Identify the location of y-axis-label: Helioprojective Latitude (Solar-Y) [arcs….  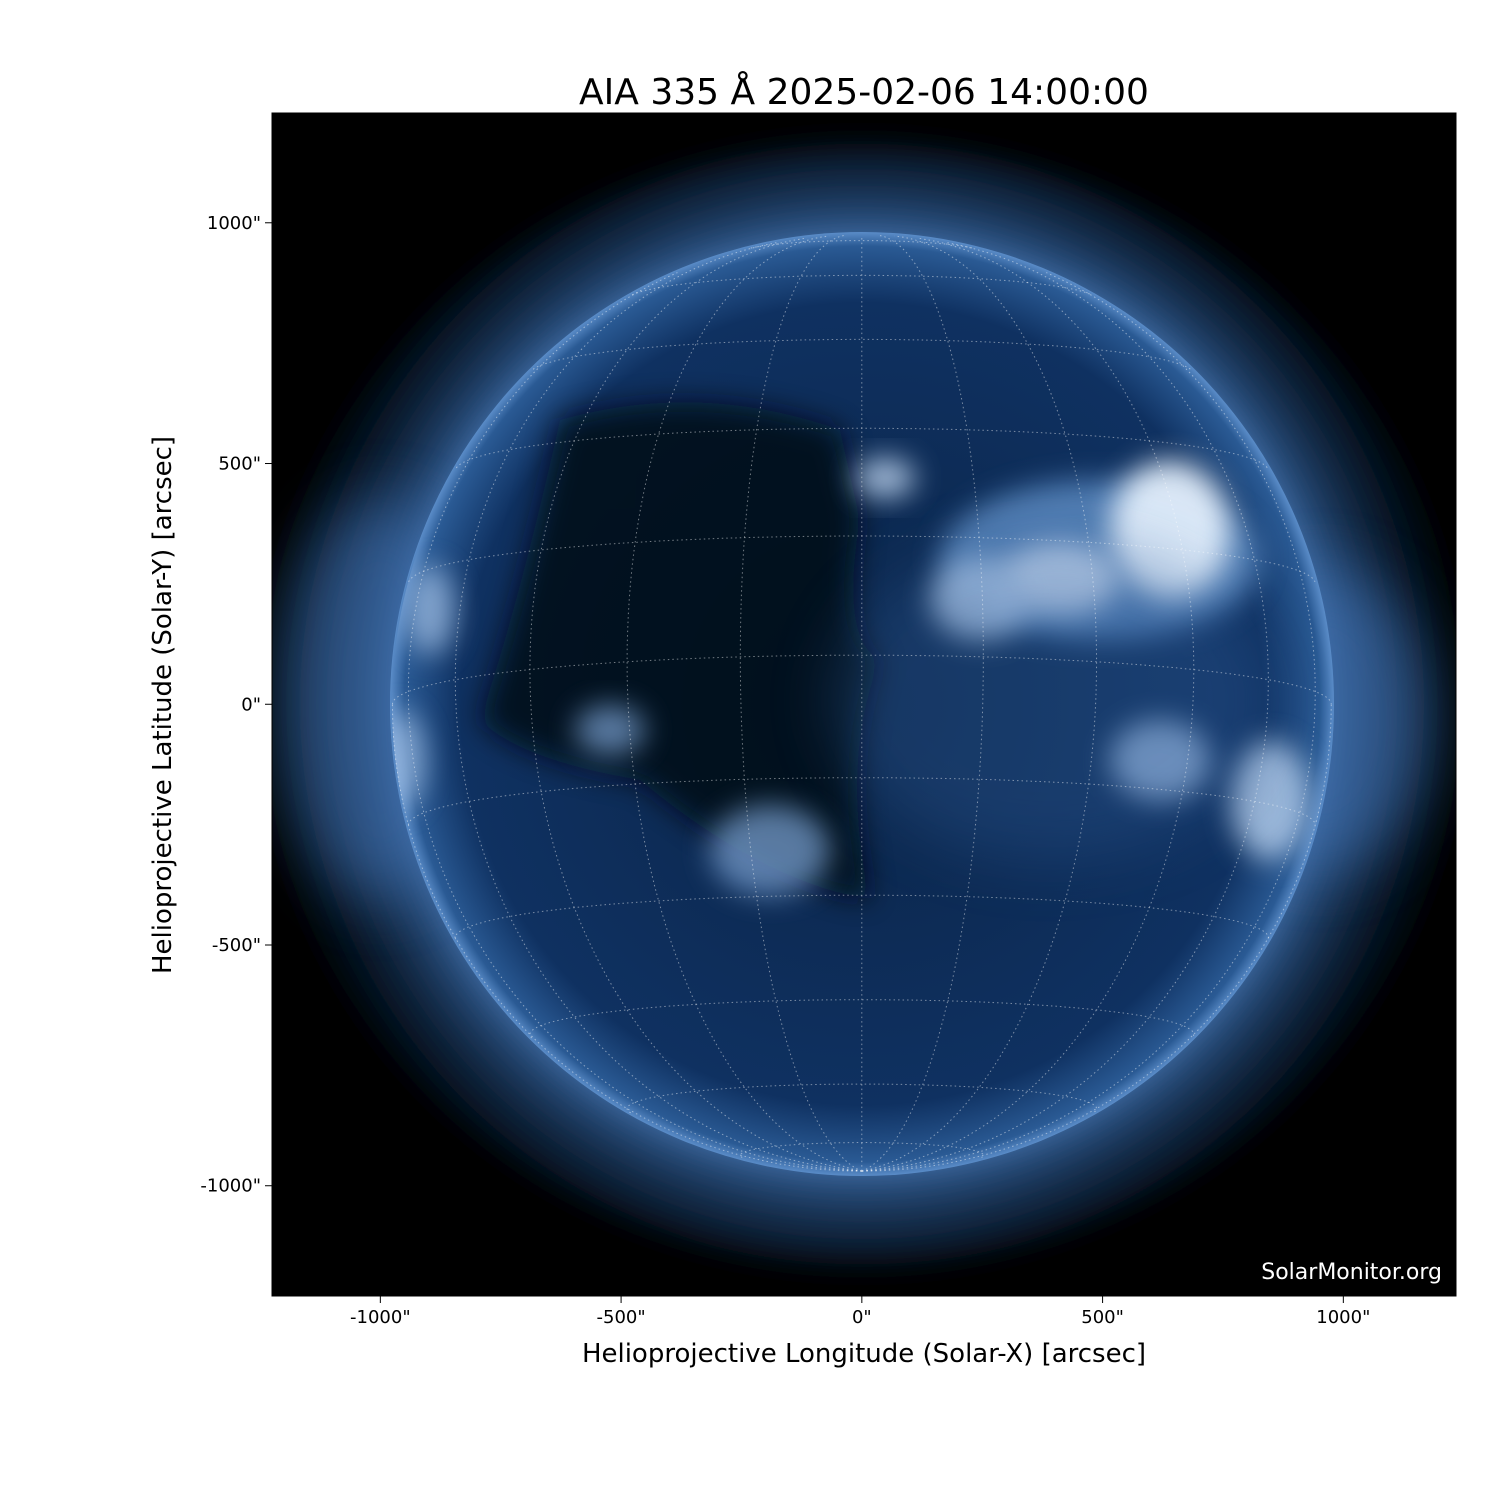
(163, 705).